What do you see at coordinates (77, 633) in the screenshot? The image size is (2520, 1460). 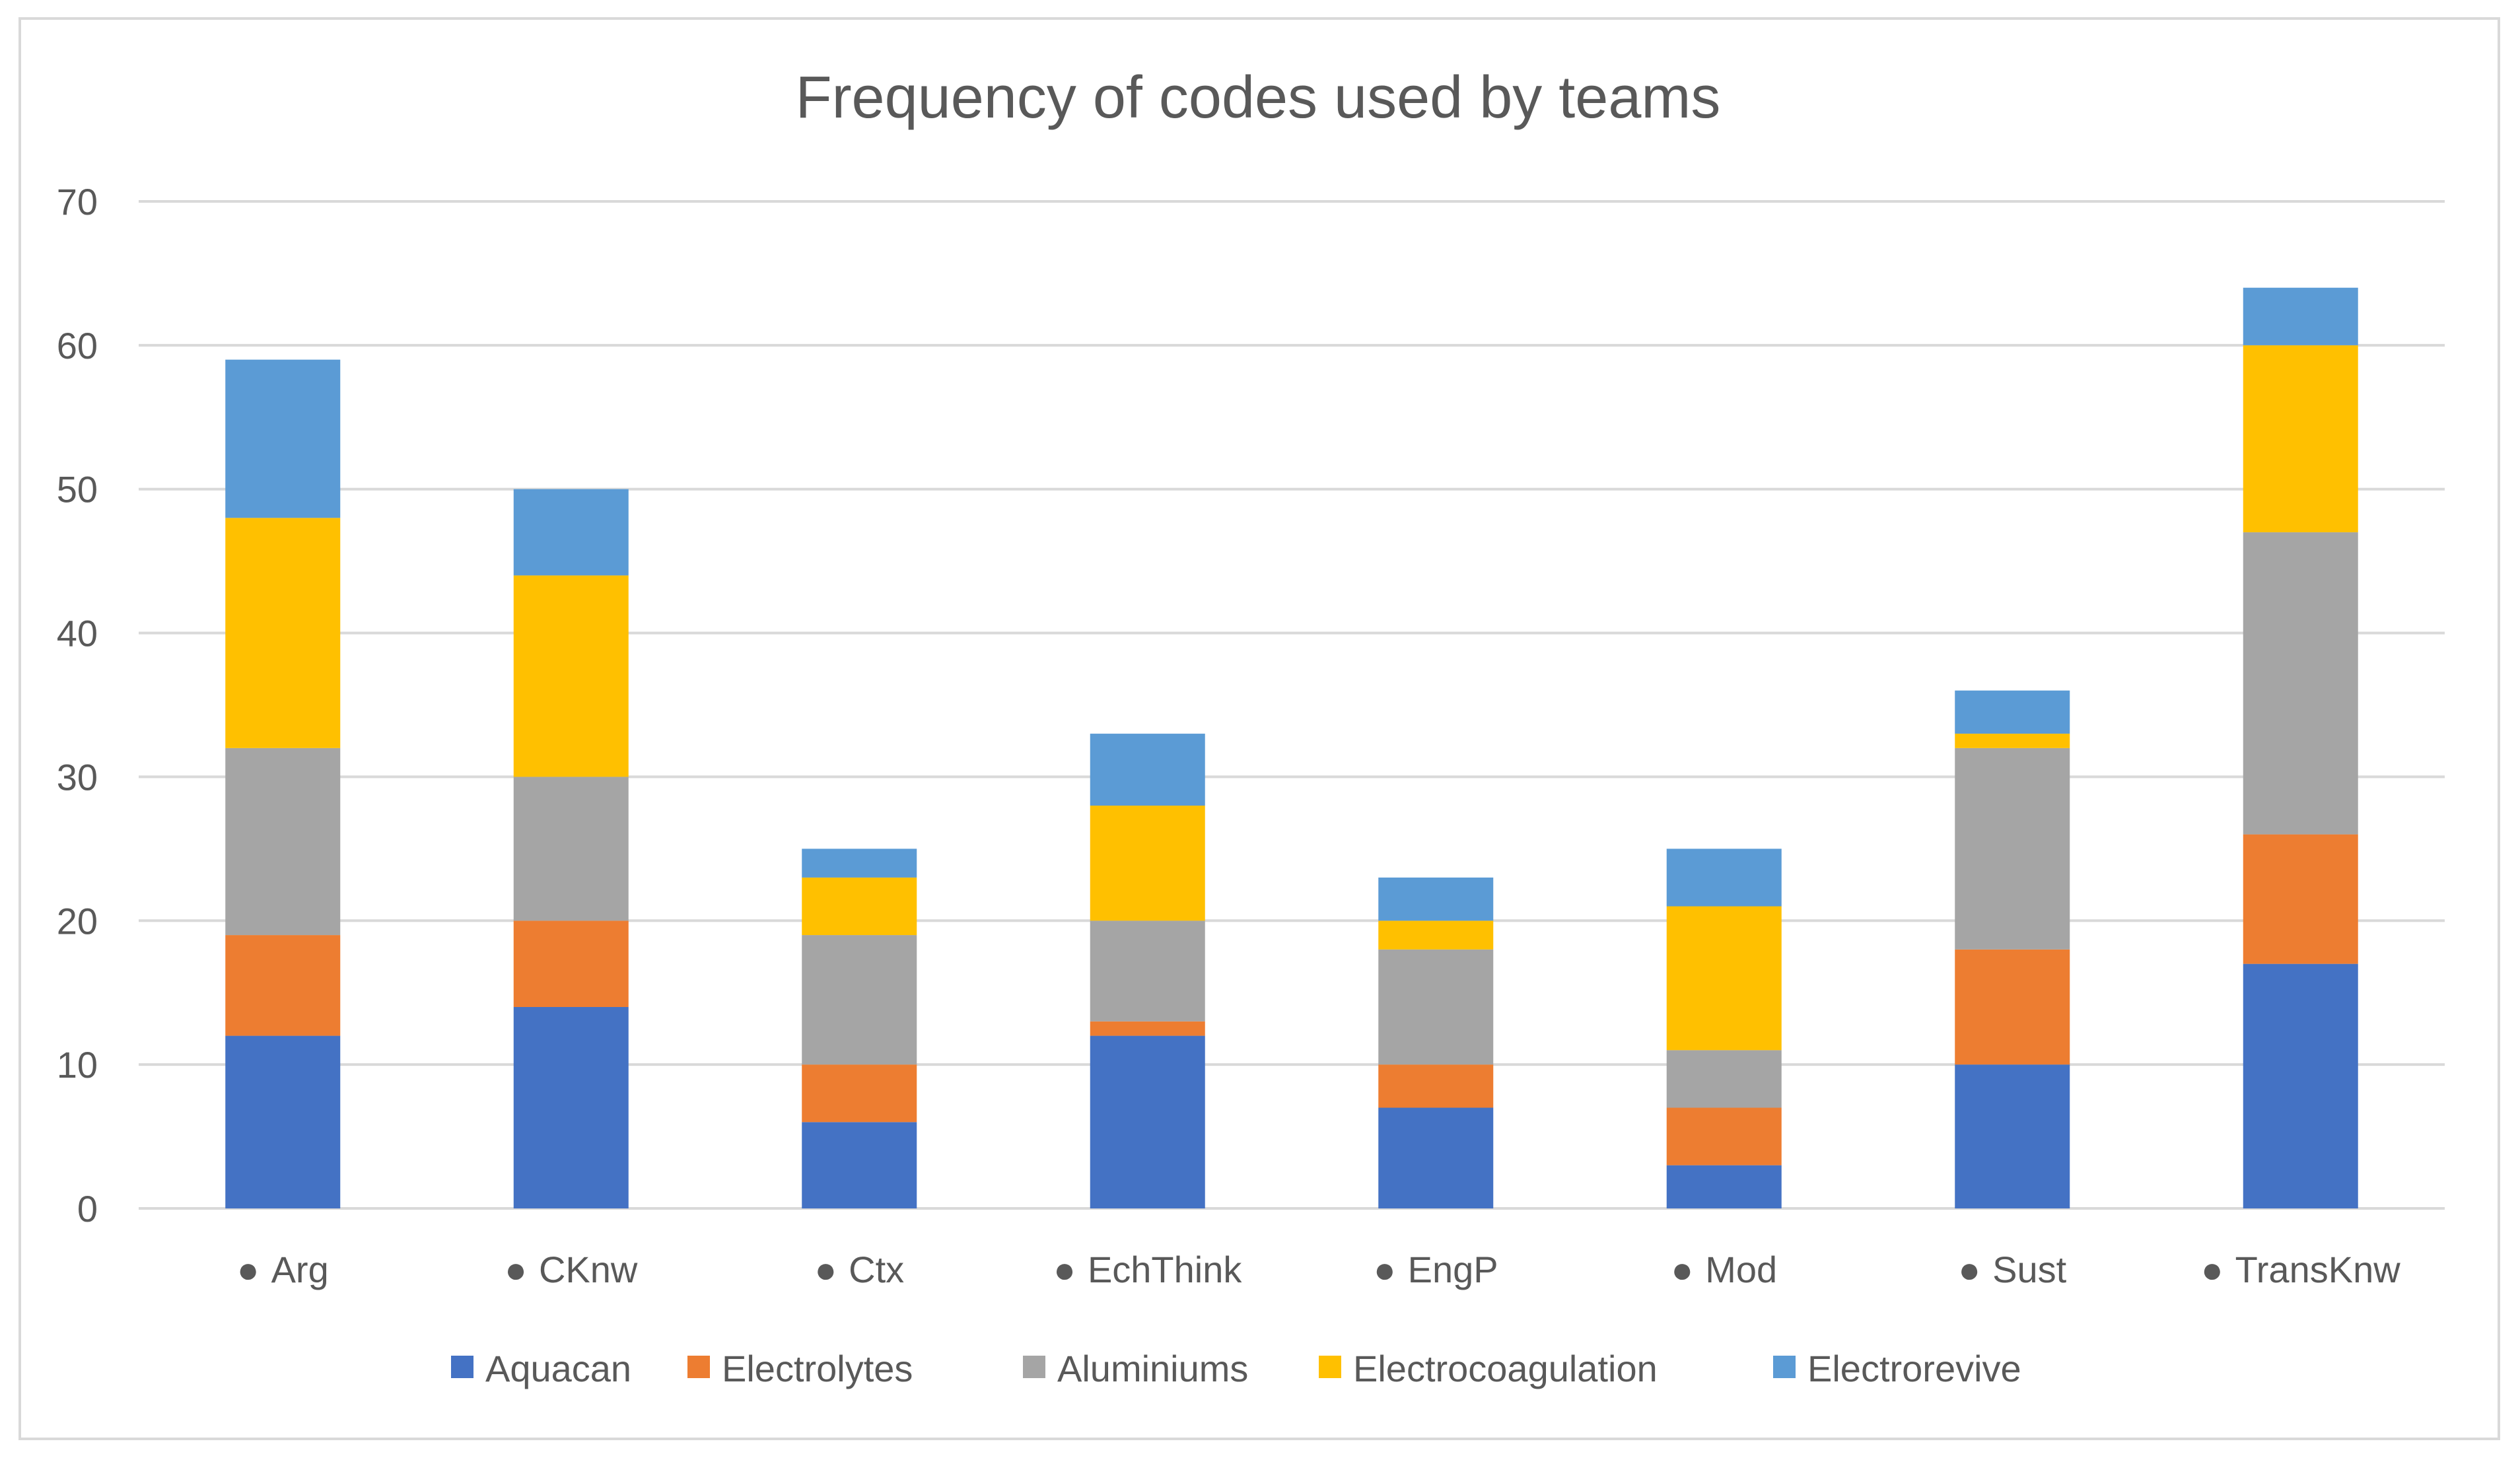 I see `y-tick-label: 40` at bounding box center [77, 633].